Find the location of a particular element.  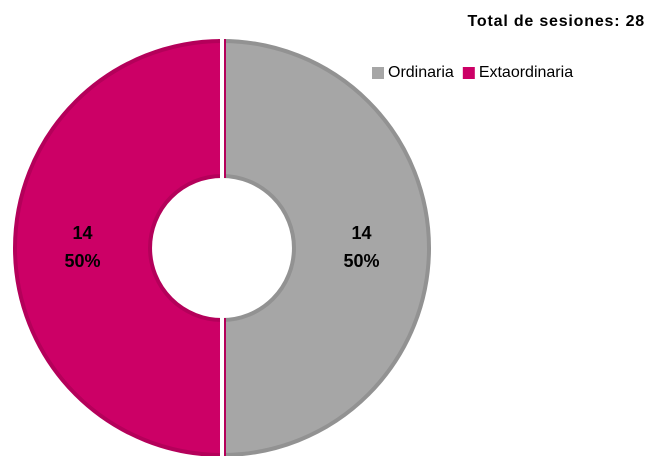

legend-label: Extaordinaria is located at coordinates (526, 72).